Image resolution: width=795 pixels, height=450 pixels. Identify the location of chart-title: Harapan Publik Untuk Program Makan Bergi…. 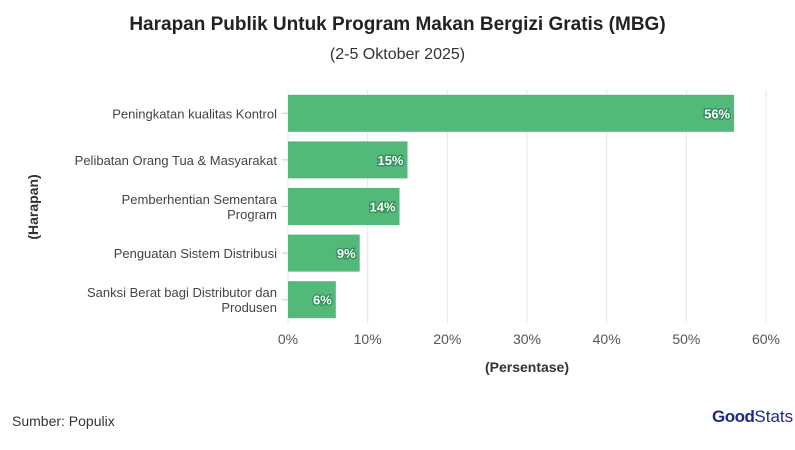
(397, 24).